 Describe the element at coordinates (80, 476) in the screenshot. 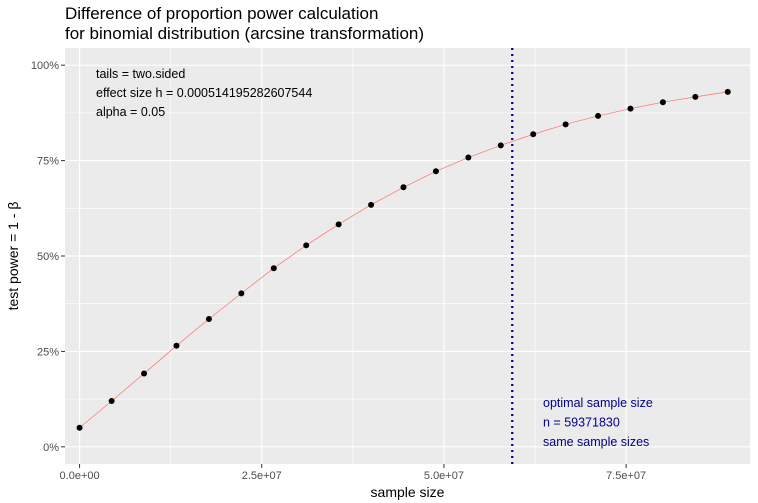

I see `x-tick-label: 0.0e+00` at that location.